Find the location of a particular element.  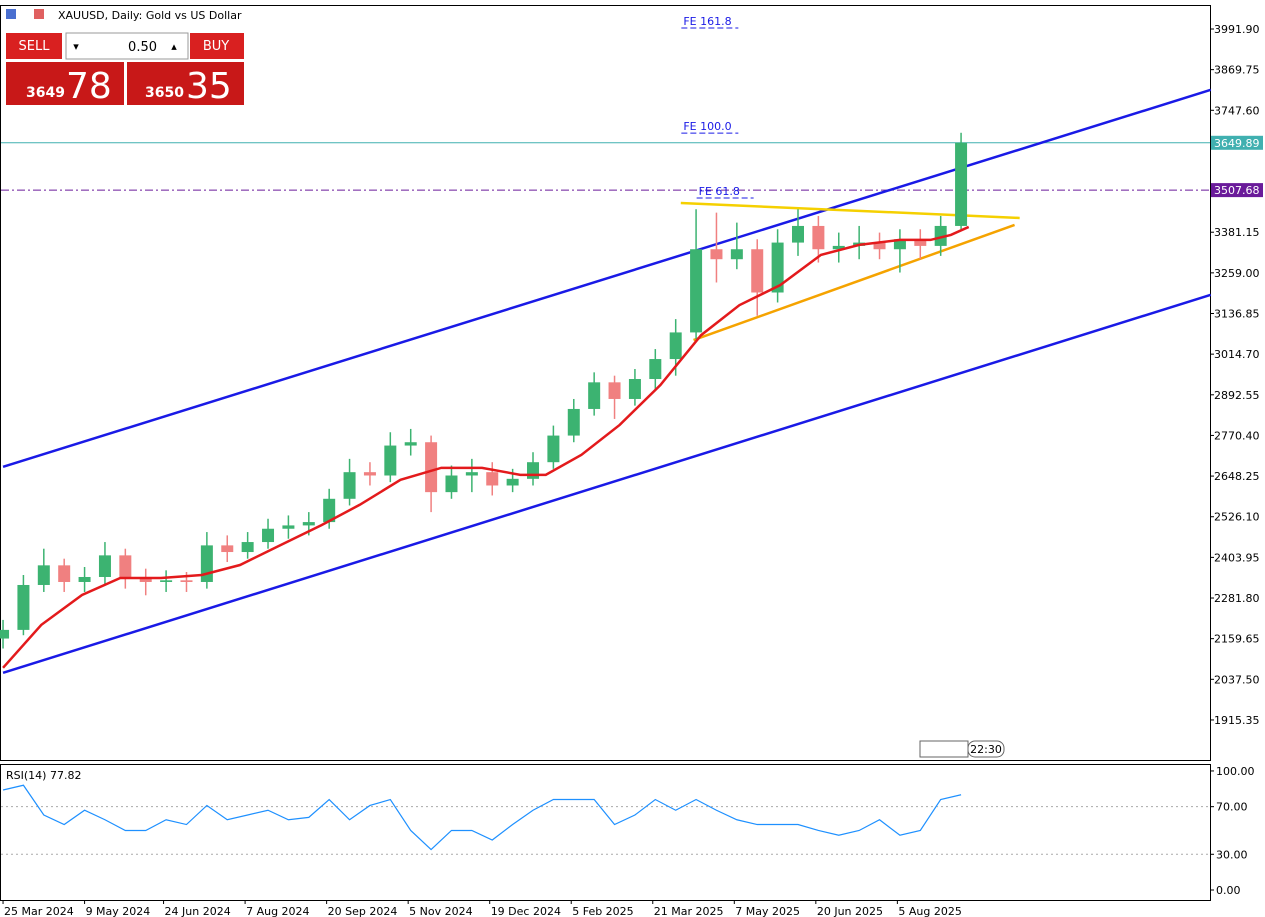

time-box is located at coordinates (986, 749).